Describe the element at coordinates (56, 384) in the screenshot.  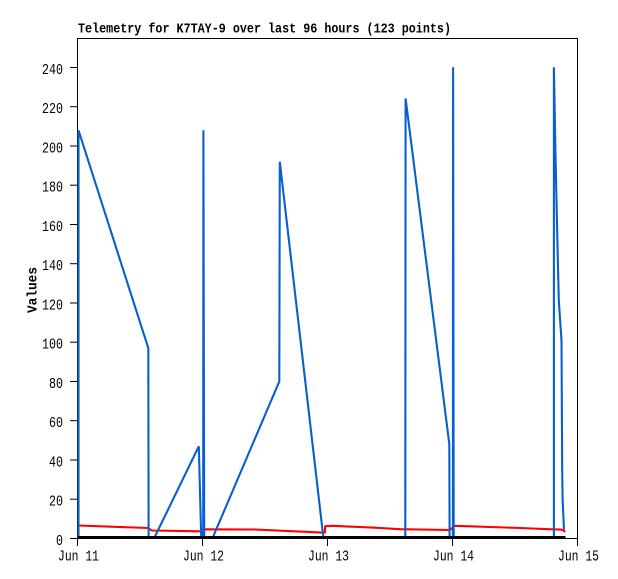
I see `svg-text: 80` at that location.